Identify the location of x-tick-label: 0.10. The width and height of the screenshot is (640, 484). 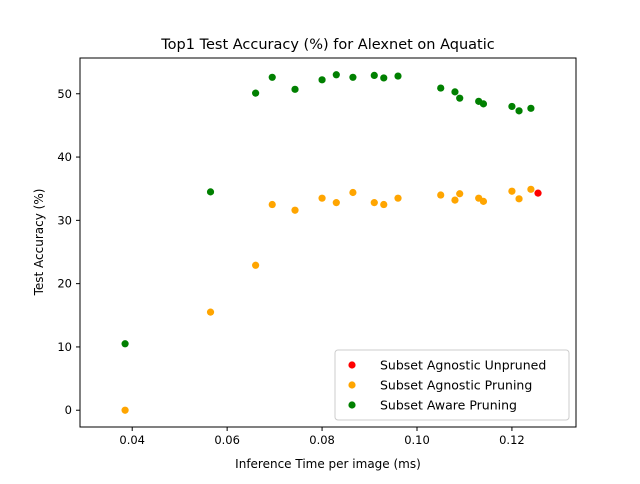
(417, 440).